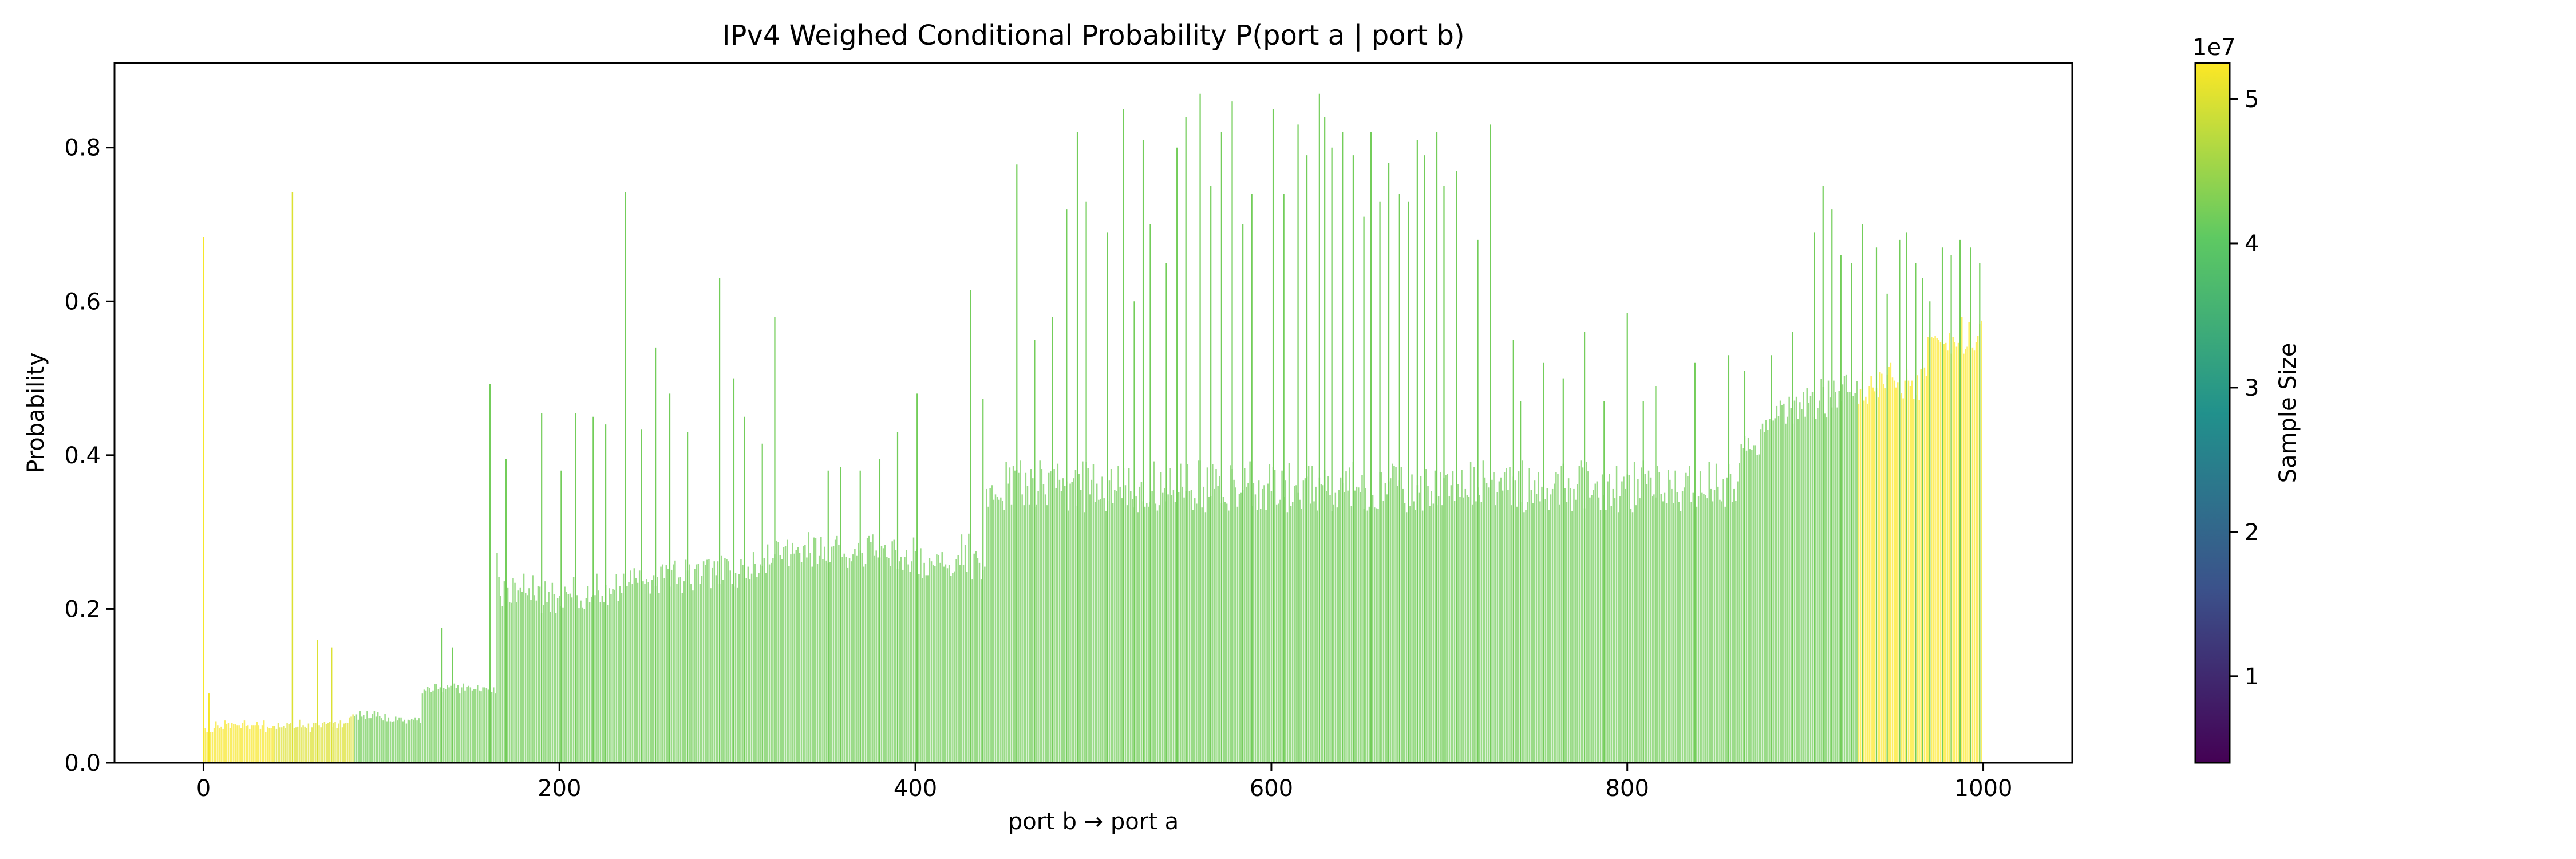 This screenshot has height=859, width=2576. Describe the element at coordinates (1983, 788) in the screenshot. I see `x-tick-label: 1000` at that location.